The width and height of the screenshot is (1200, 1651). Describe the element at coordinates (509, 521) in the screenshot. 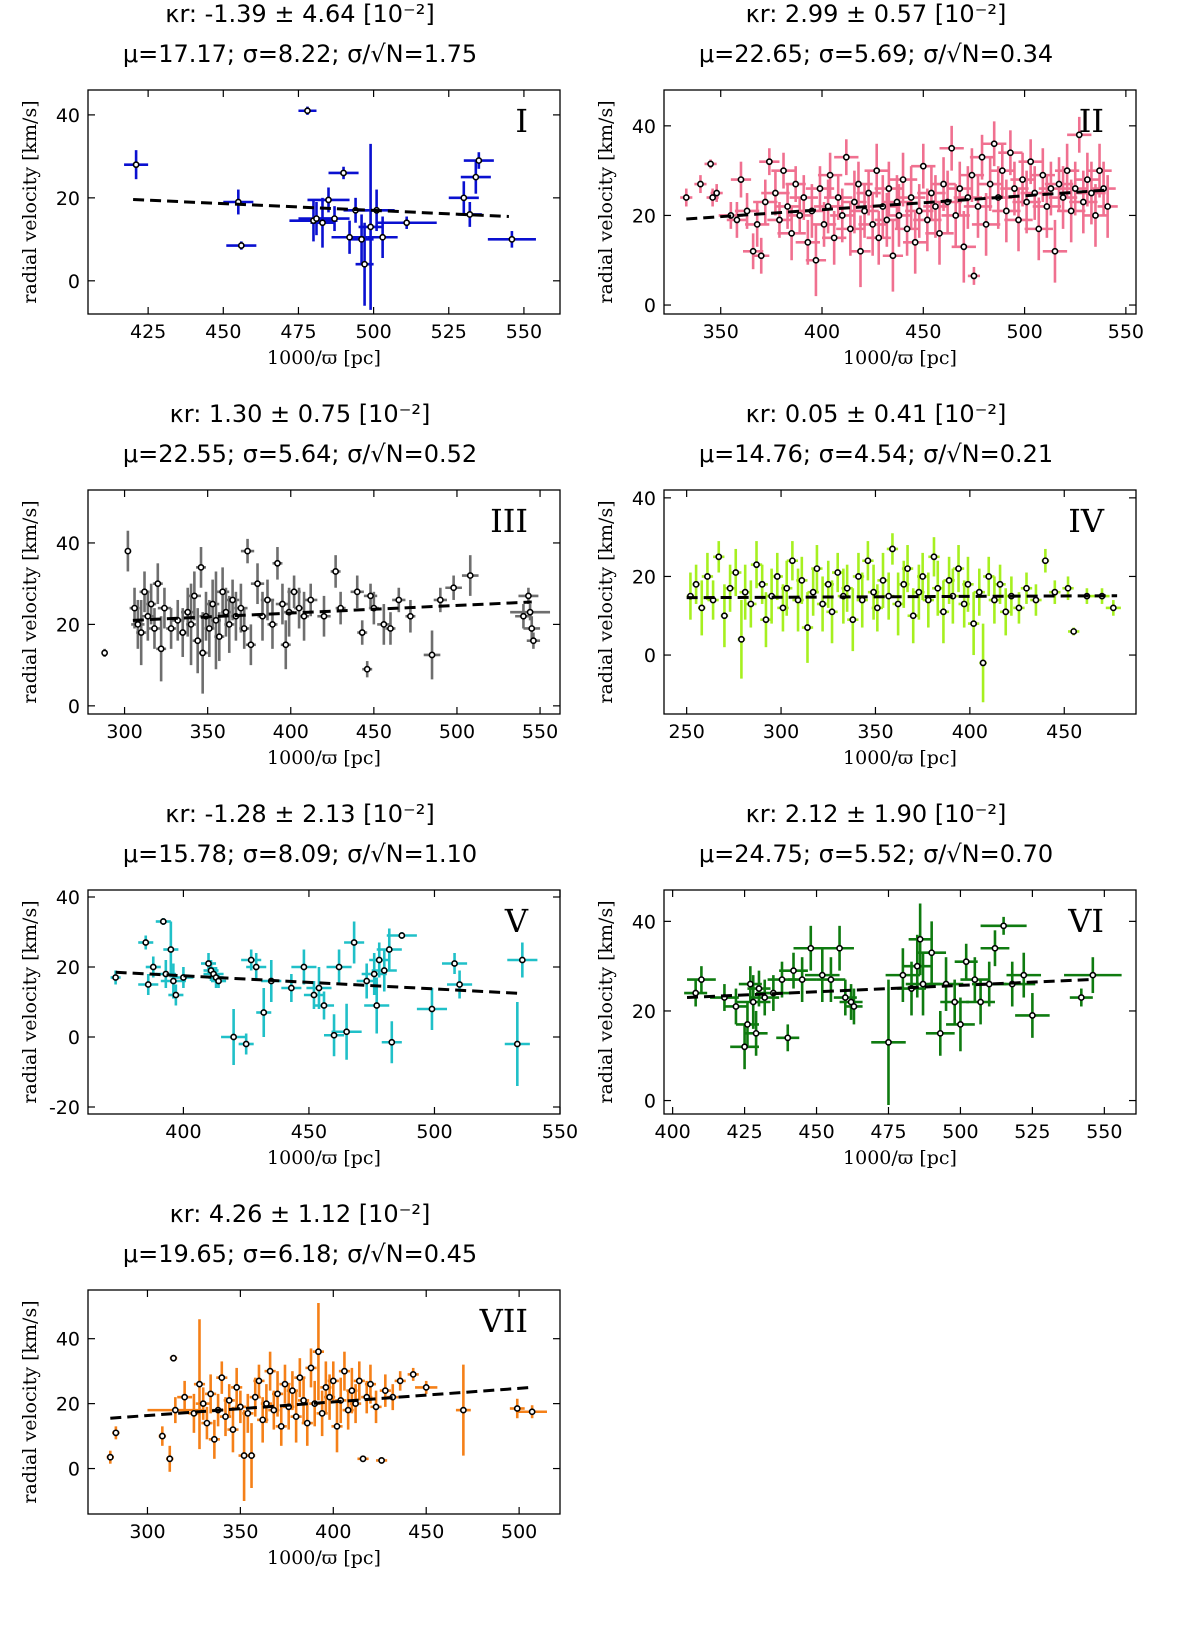

I see `panel-label: III` at that location.